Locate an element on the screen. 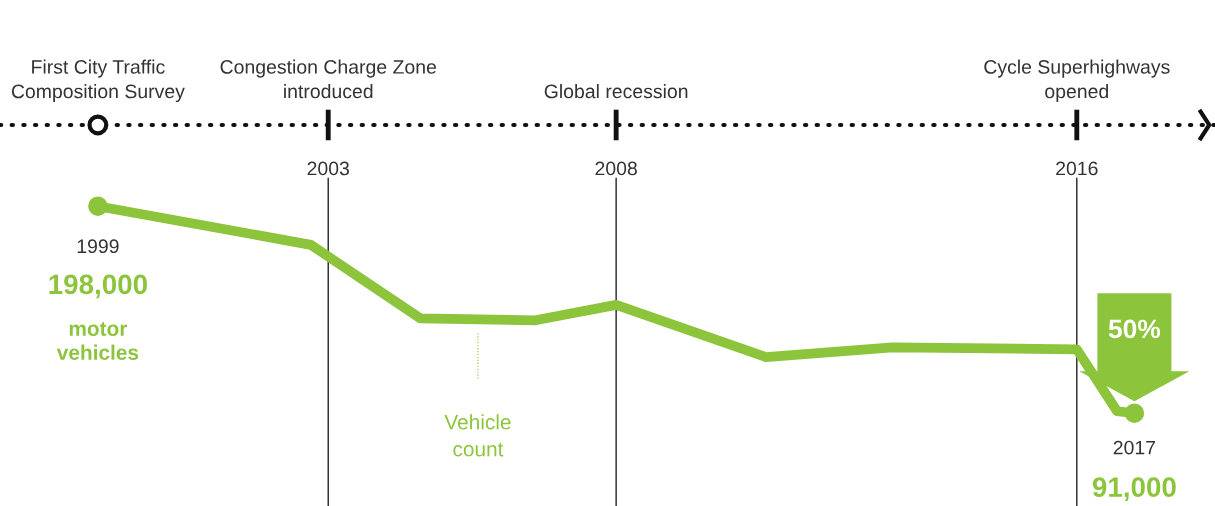 The image size is (1215, 506). data-label: 91,000 is located at coordinates (1134, 489).